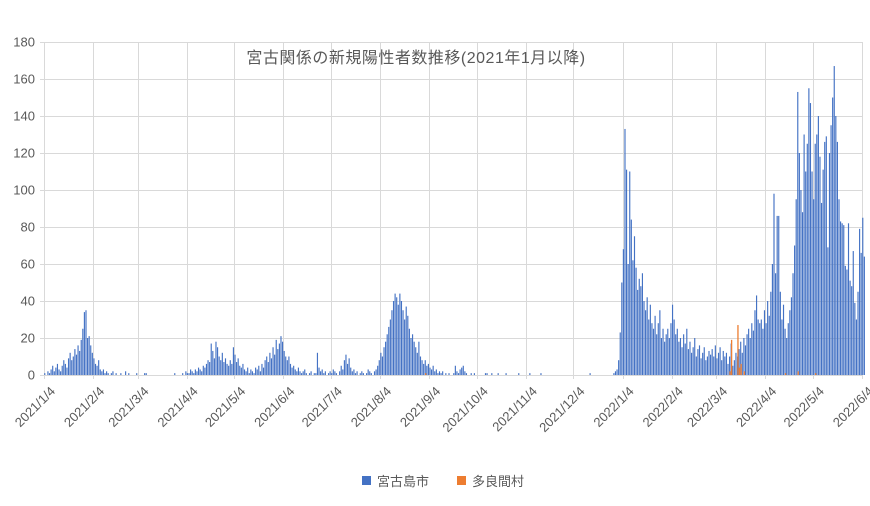  I want to click on chart-title: 宮古関係の新規陽性者数推移(2021年1月以降), so click(416, 58).